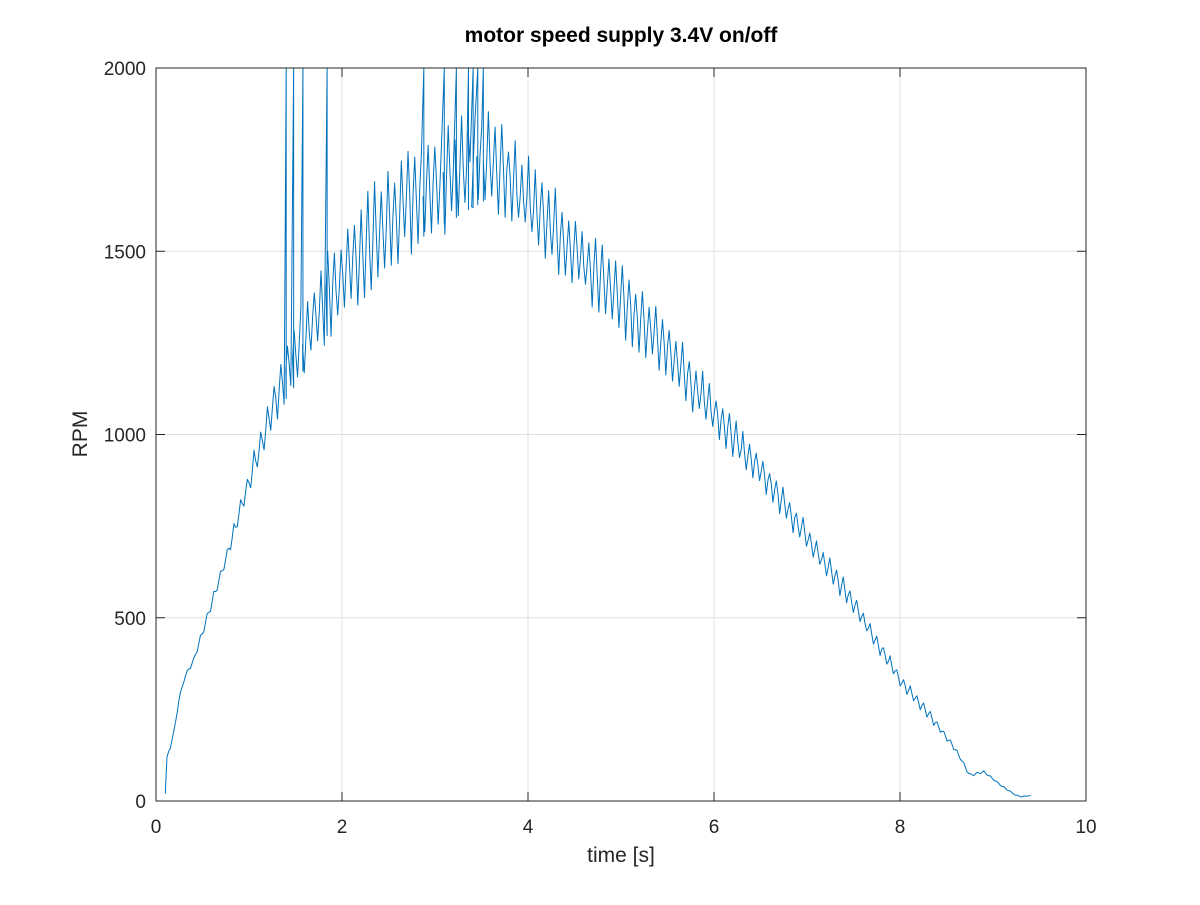 The width and height of the screenshot is (1200, 905). I want to click on x-tick-label: 4, so click(528, 827).